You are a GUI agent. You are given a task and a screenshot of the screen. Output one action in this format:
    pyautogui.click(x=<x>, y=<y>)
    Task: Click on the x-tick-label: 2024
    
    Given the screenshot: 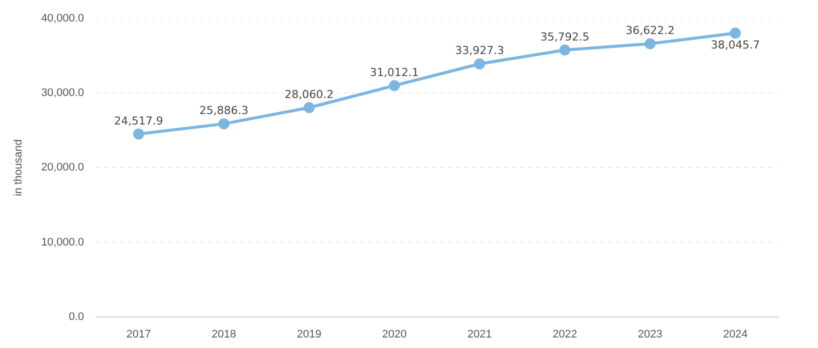 What is the action you would take?
    pyautogui.click(x=735, y=334)
    